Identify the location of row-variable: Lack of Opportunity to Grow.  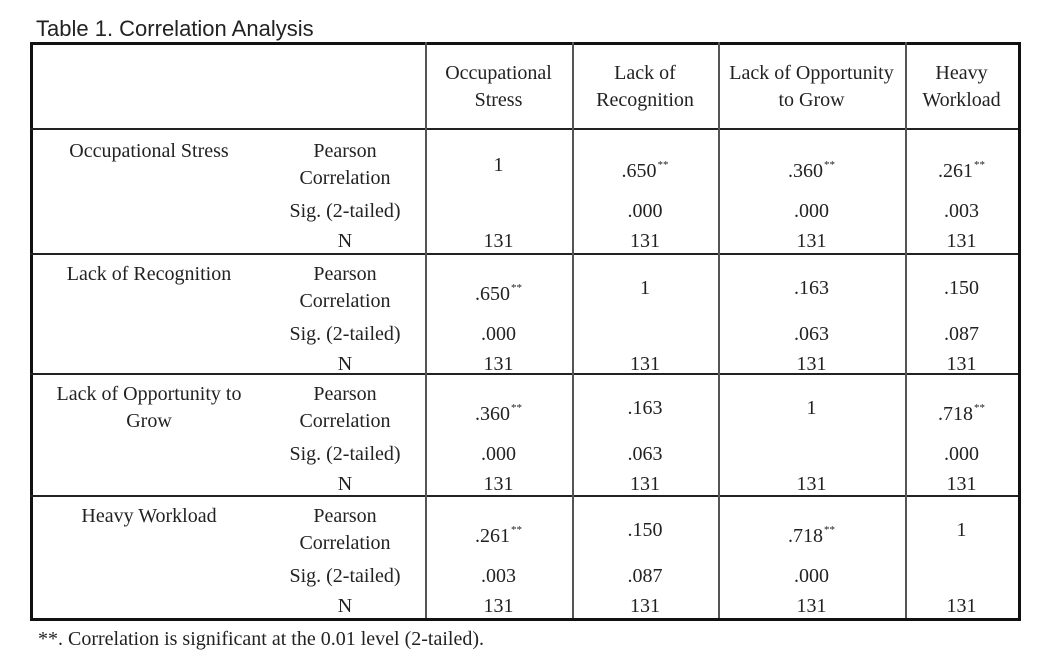
(149, 407).